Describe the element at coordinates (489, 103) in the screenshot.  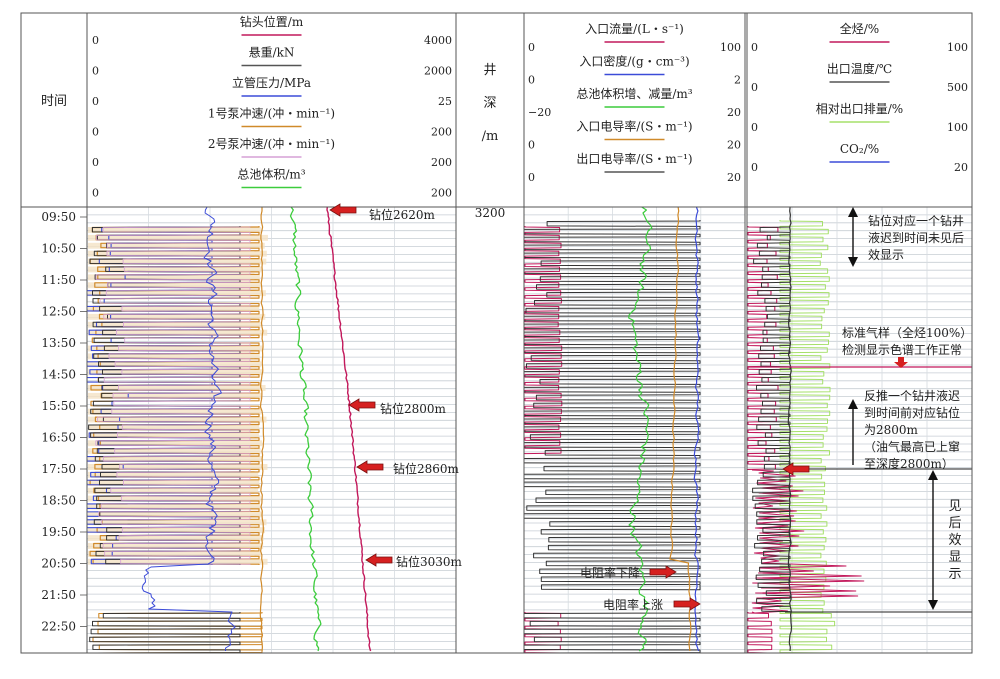
I see `depth-column-label: 深` at that location.